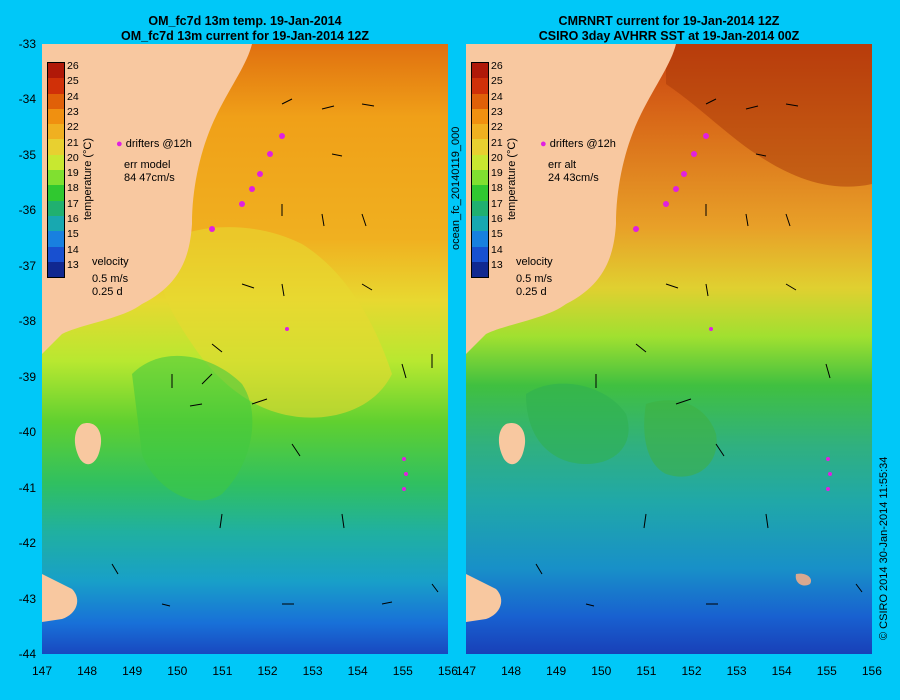 The image size is (900, 700). I want to click on lat-tick-label: -36, so click(27, 210).